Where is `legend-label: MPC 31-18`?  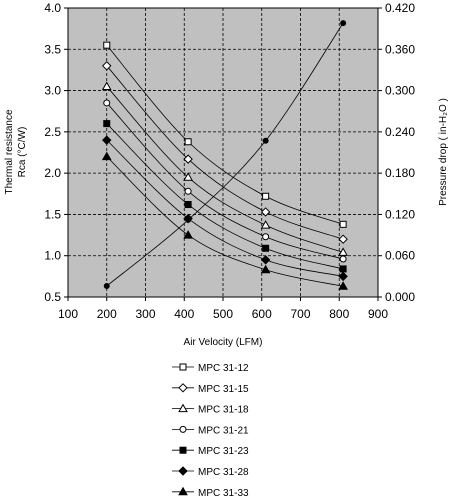 legend-label: MPC 31-18 is located at coordinates (223, 410).